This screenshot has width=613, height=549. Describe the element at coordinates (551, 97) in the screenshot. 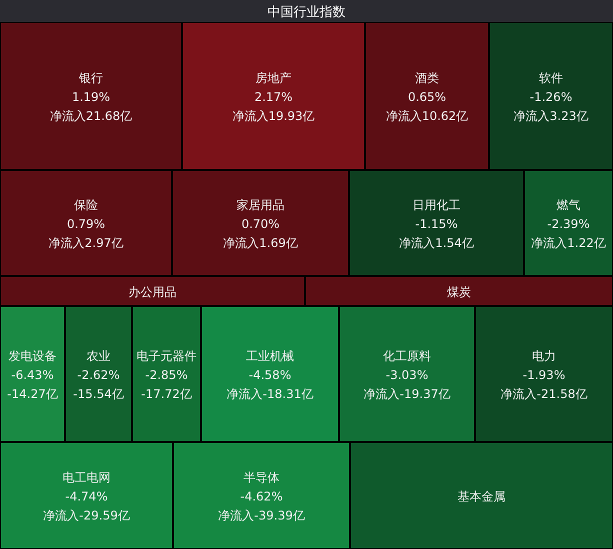

I see `data-label: -1.26%` at that location.